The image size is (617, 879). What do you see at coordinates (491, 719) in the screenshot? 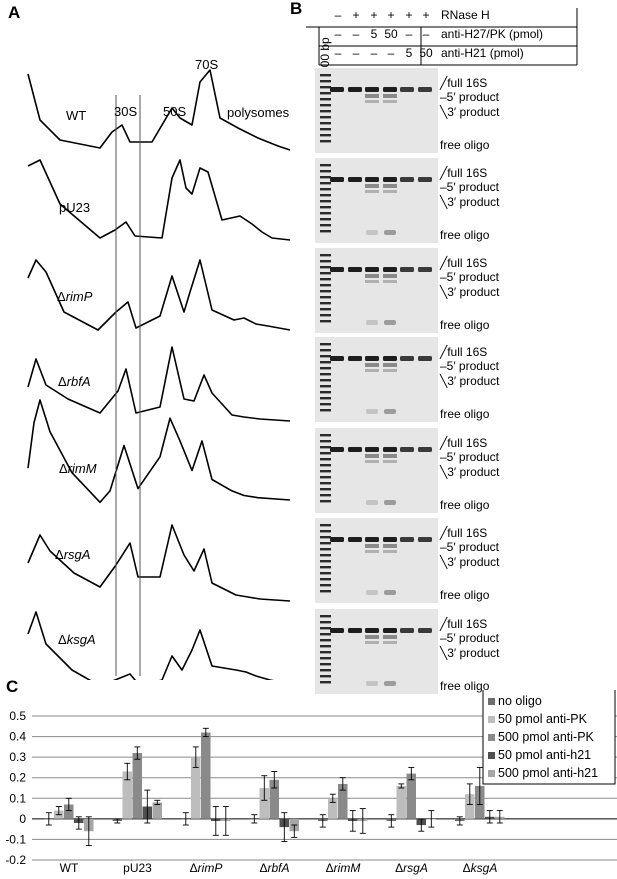
I see `legend-swatch` at bounding box center [491, 719].